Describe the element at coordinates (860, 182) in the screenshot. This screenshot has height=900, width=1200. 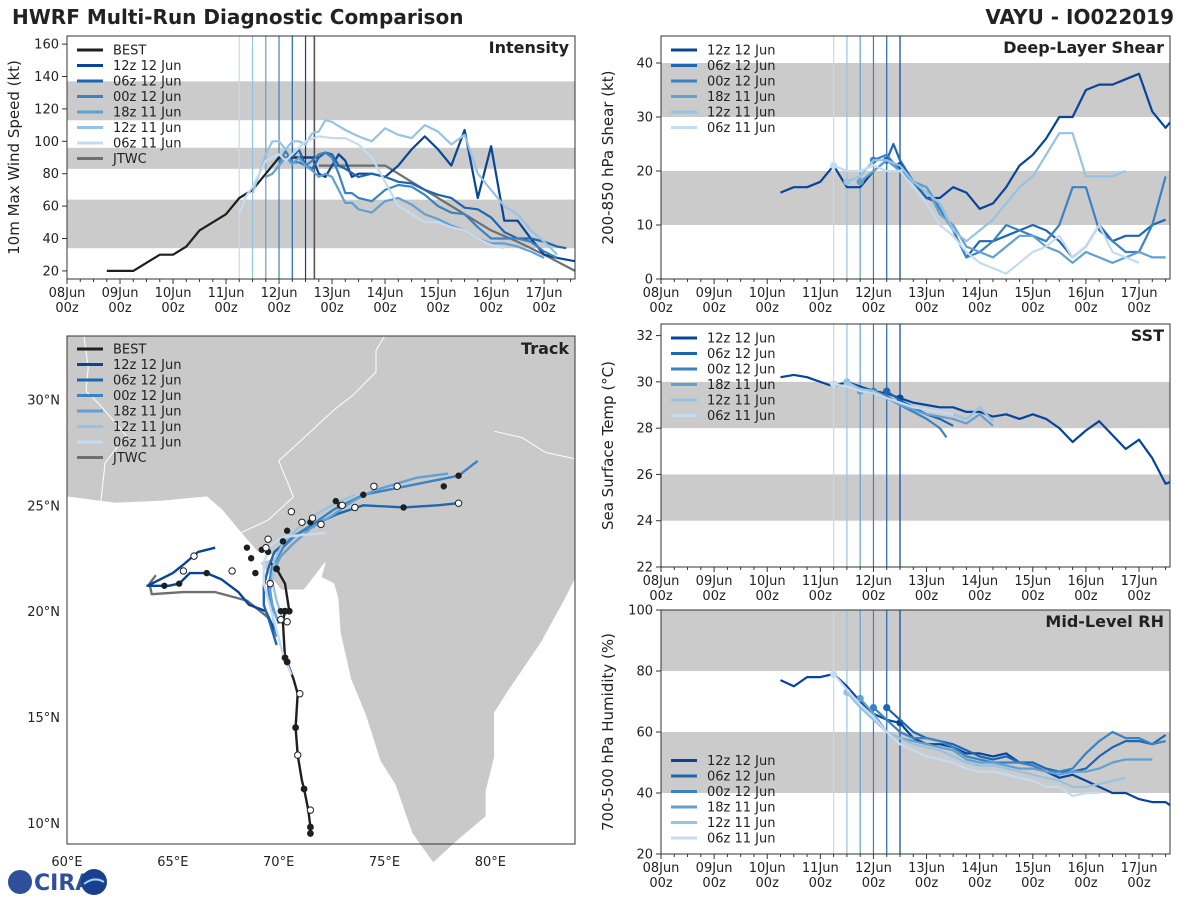
I see `shear-dot-18z-11-jun` at that location.